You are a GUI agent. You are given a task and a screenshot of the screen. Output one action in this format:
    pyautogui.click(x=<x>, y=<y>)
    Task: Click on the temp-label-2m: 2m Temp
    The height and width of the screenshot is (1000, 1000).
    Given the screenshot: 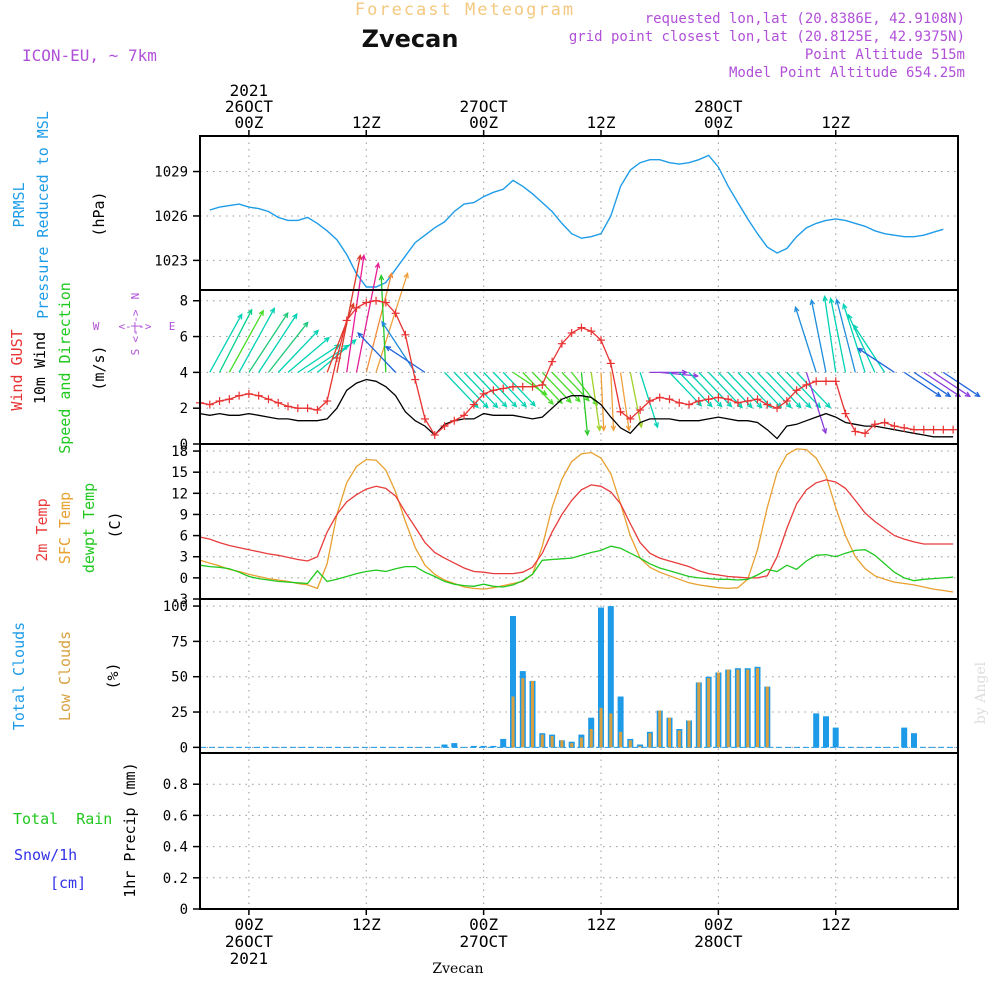 What is the action you would take?
    pyautogui.click(x=42, y=529)
    